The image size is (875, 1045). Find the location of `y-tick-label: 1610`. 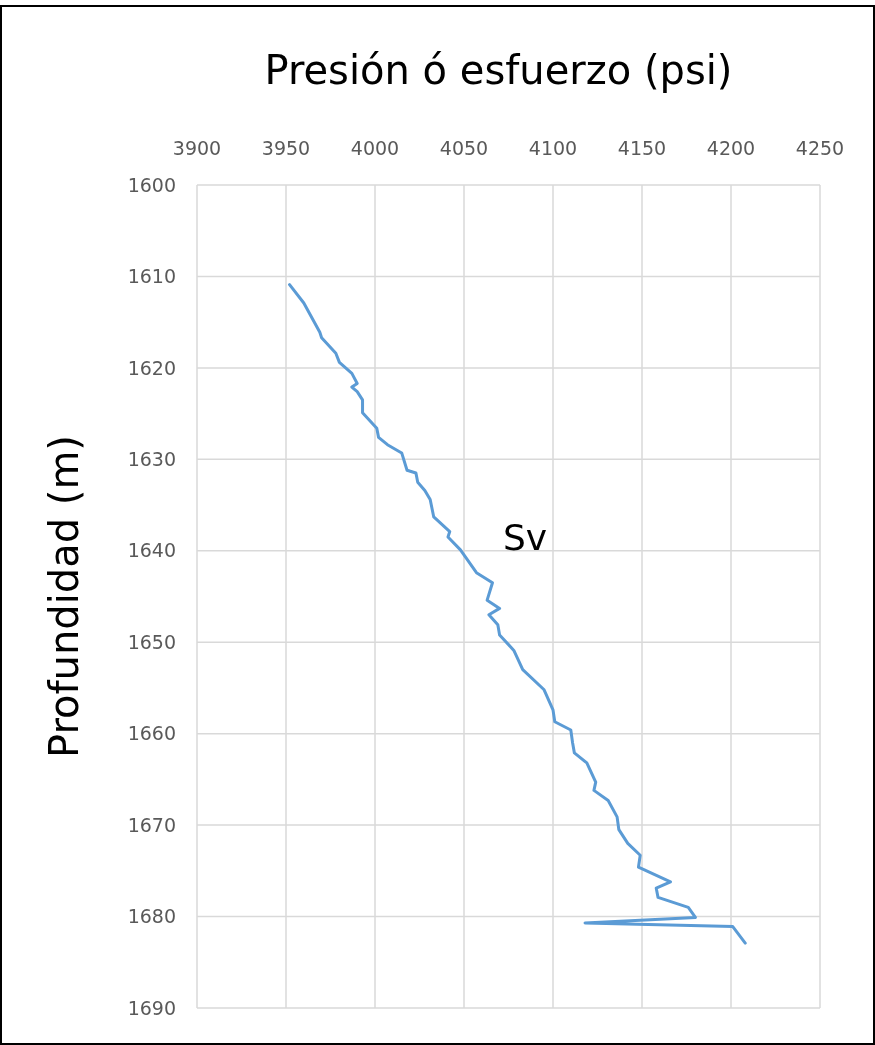

y-tick-label: 1610 is located at coordinates (151, 276).